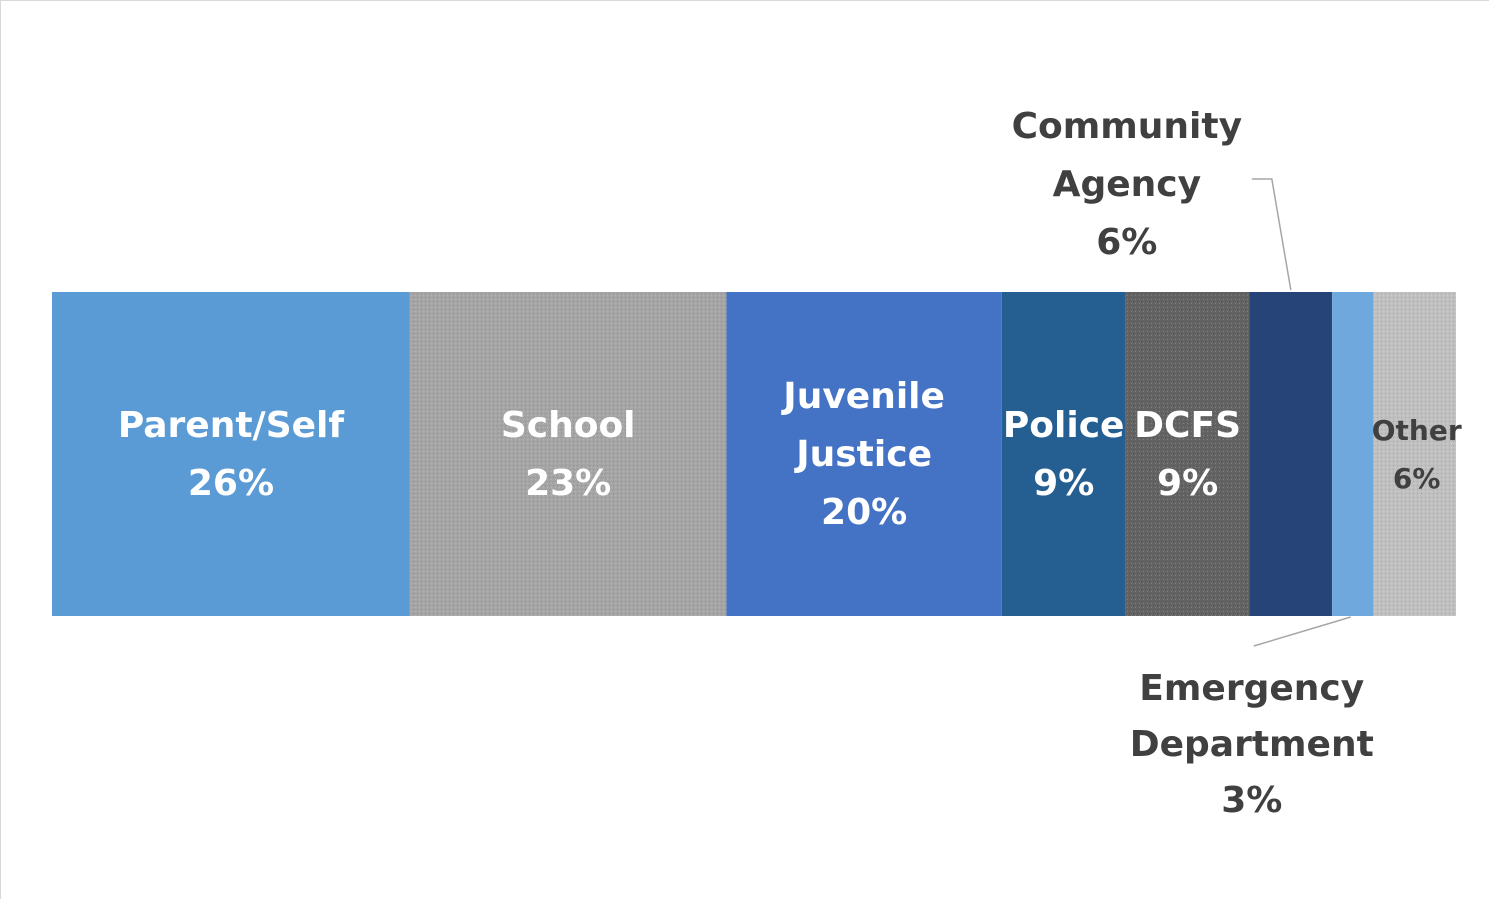 The height and width of the screenshot is (900, 1489). I want to click on bar-segment-texture-dcfs, so click(1187, 454).